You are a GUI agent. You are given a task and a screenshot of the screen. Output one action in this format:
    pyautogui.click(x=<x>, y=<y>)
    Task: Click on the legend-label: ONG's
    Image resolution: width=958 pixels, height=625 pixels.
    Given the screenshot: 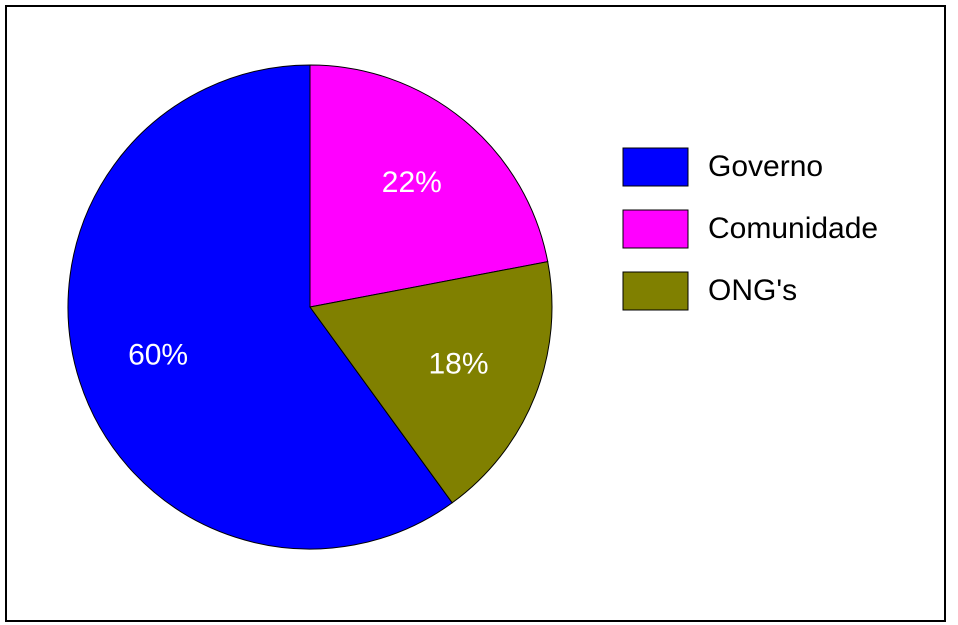 What is the action you would take?
    pyautogui.click(x=752, y=290)
    